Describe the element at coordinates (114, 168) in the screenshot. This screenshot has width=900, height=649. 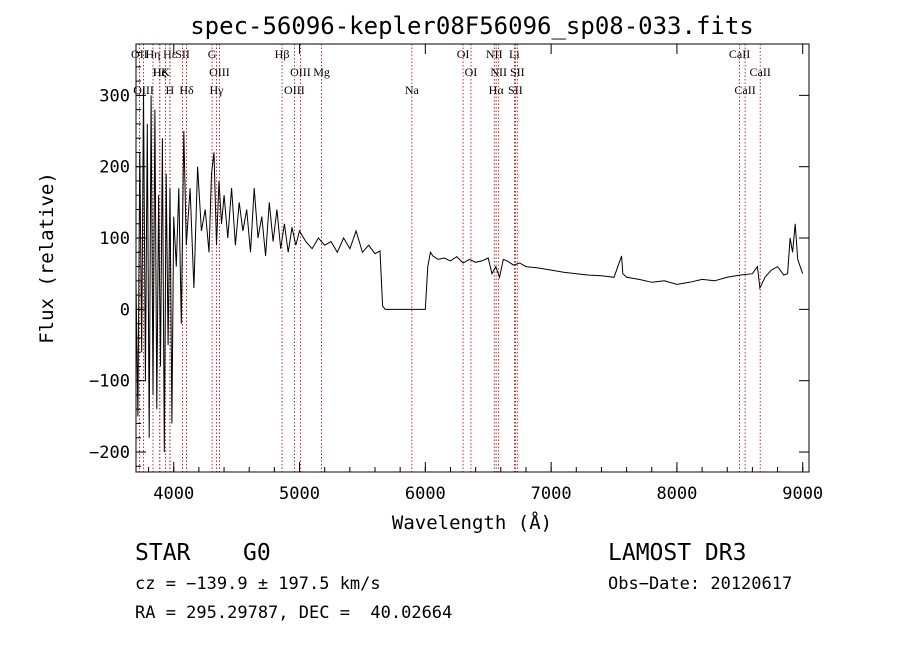
I see `y-tick-label: 200` at that location.